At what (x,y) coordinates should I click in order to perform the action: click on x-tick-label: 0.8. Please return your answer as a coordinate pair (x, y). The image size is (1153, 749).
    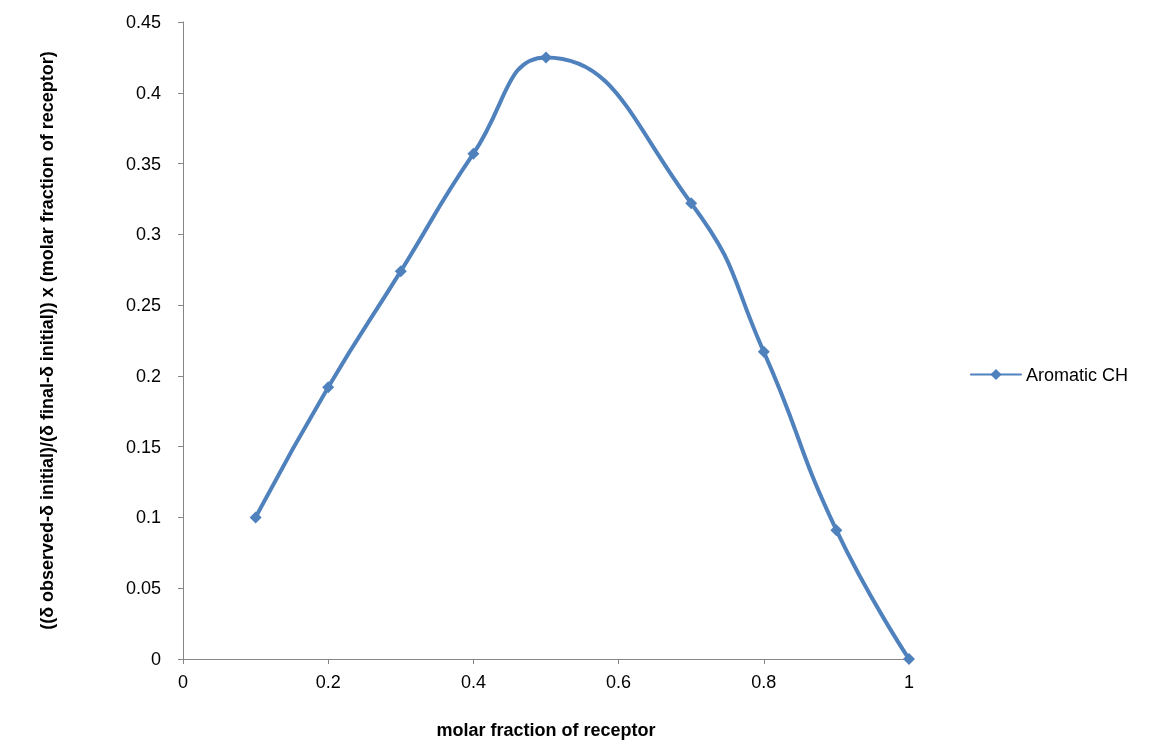
    Looking at the image, I should click on (764, 682).